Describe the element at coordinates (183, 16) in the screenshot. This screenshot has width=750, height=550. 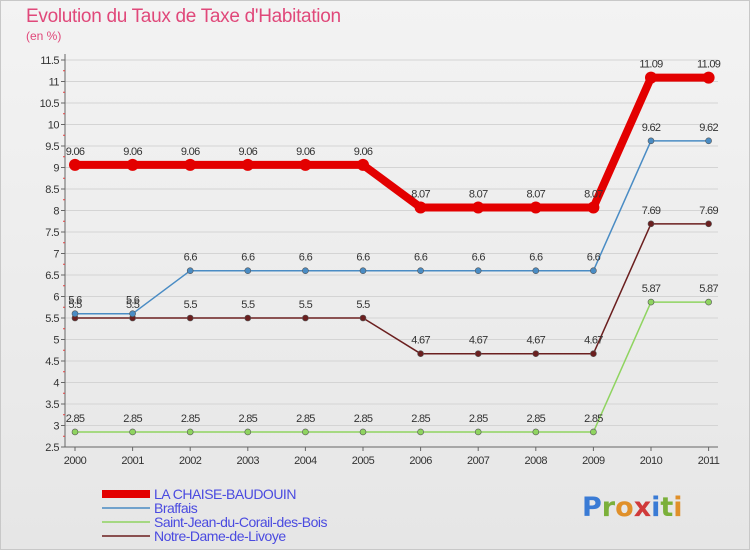
I see `chart-title: Evolution du Taux de Taxe d'Habitation` at that location.